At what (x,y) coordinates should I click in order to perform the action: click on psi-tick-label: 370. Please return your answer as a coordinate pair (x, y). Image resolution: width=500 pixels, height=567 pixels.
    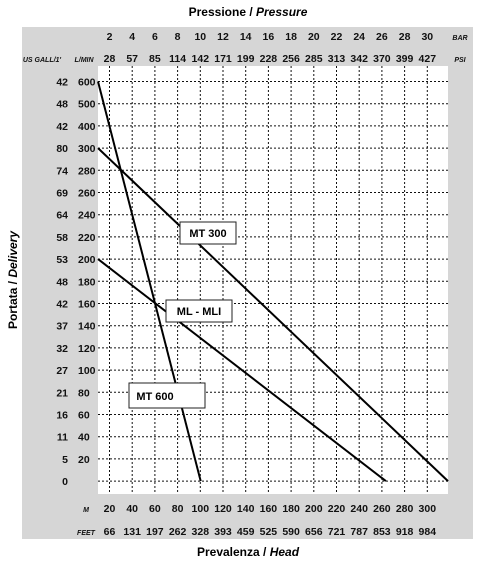
    Looking at the image, I should click on (382, 59).